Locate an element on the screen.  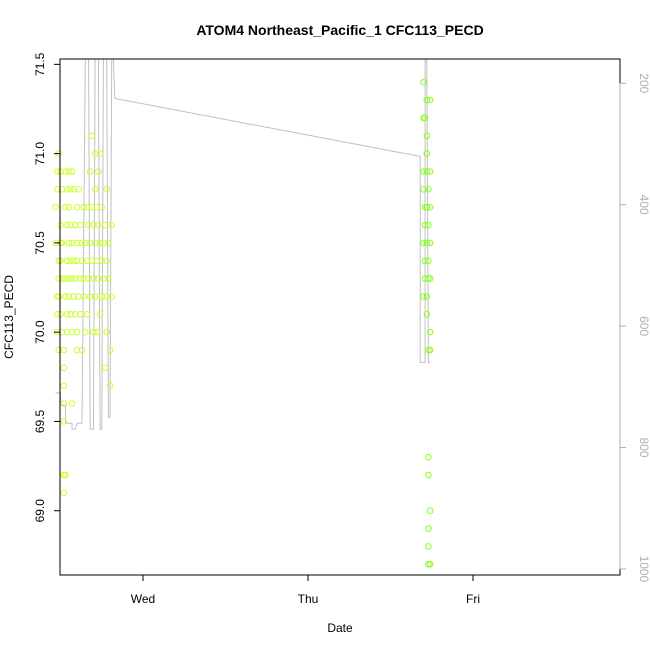
y-tick-label: 70.5 is located at coordinates (40, 243).